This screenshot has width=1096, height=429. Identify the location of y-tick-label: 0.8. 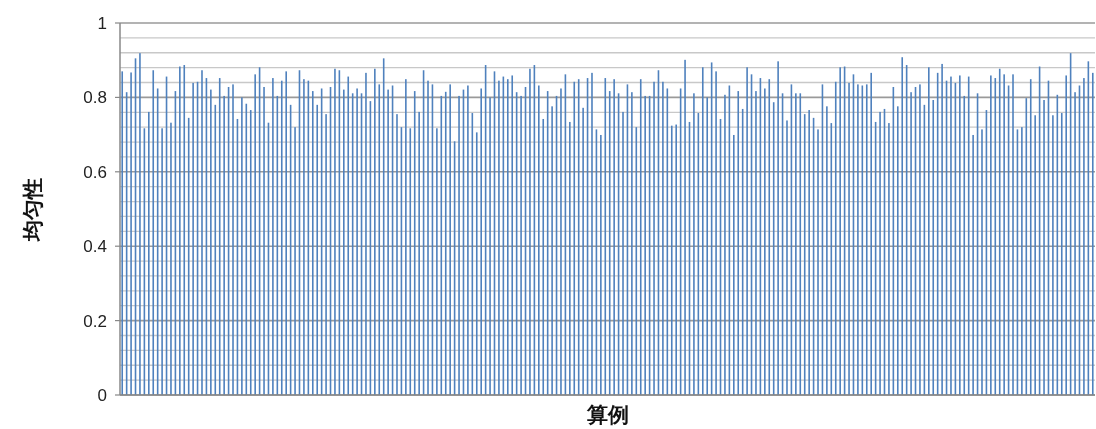
(95, 98).